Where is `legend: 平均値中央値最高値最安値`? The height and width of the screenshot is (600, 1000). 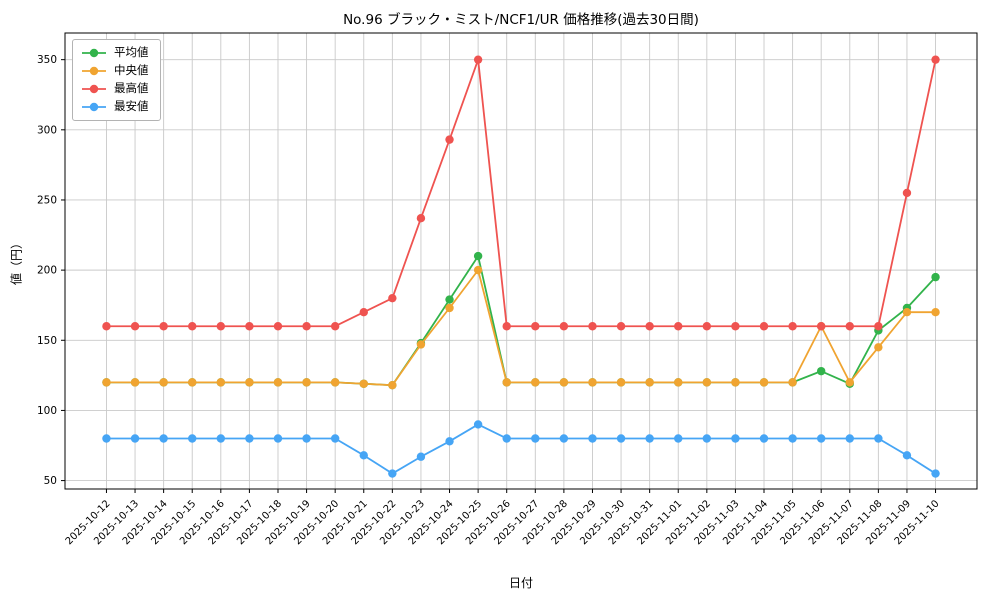
legend: 平均値中央値最高値最安値 is located at coordinates (116, 80).